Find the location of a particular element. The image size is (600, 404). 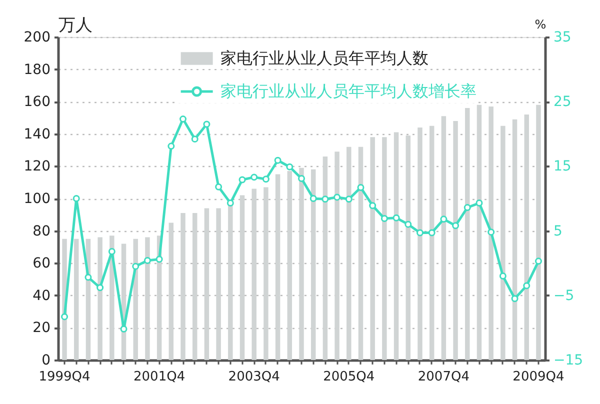

y-tick-label: 160 is located at coordinates (37, 102).